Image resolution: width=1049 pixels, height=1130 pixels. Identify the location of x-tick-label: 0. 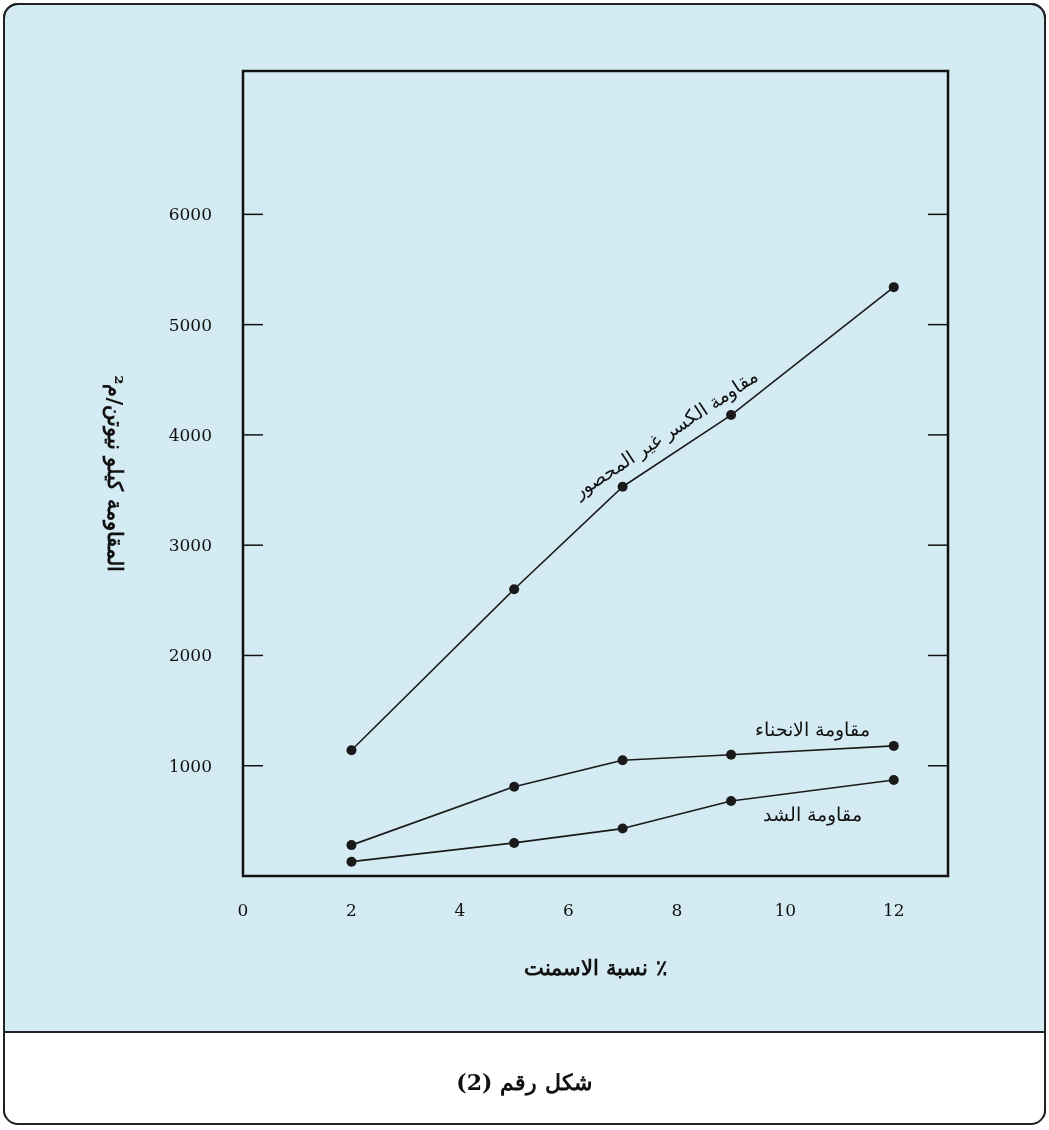
(243, 910).